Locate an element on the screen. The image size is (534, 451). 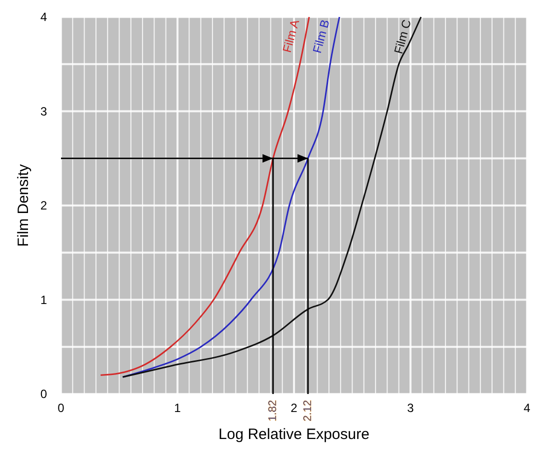
text: Film B is located at coordinates (321, 36).